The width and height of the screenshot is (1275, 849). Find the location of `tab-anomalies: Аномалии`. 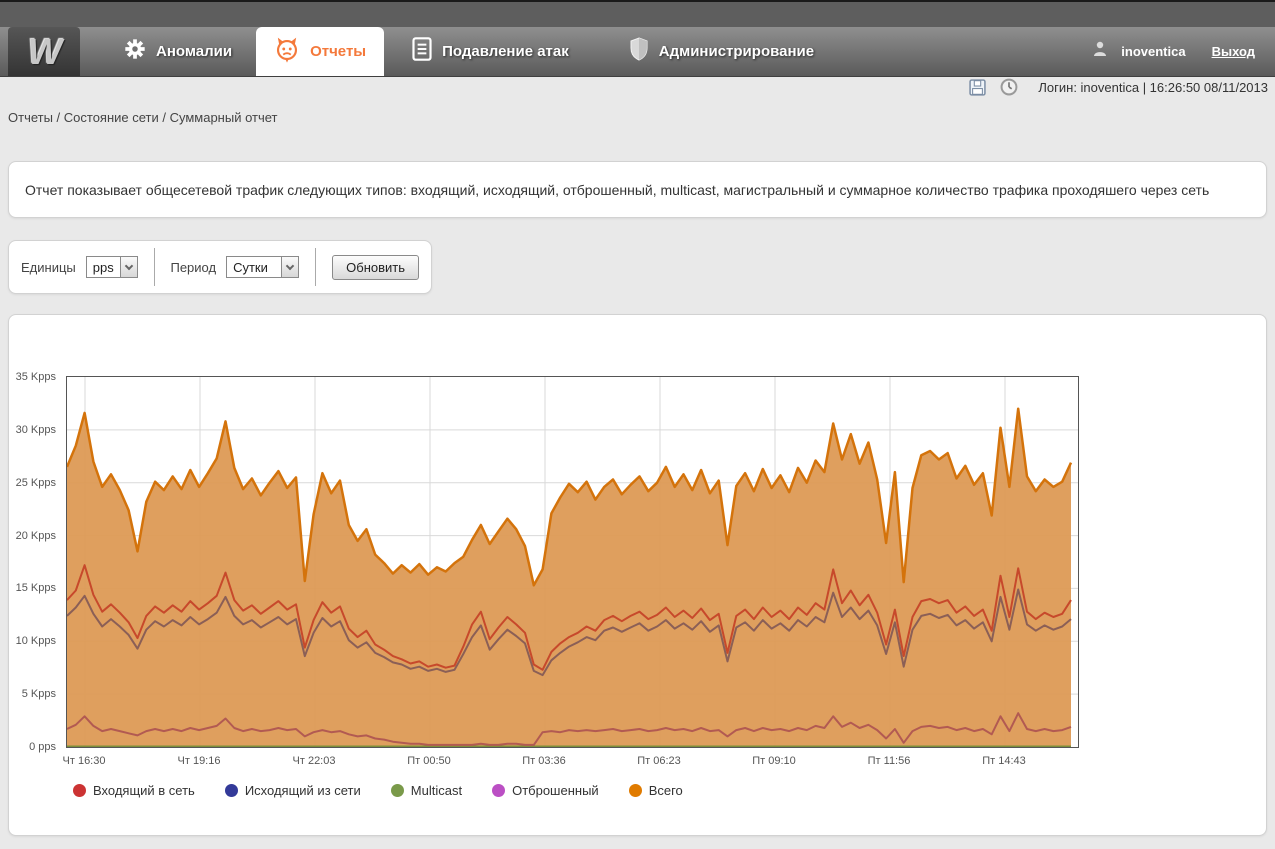

tab-anomalies: Аномалии is located at coordinates (178, 51).